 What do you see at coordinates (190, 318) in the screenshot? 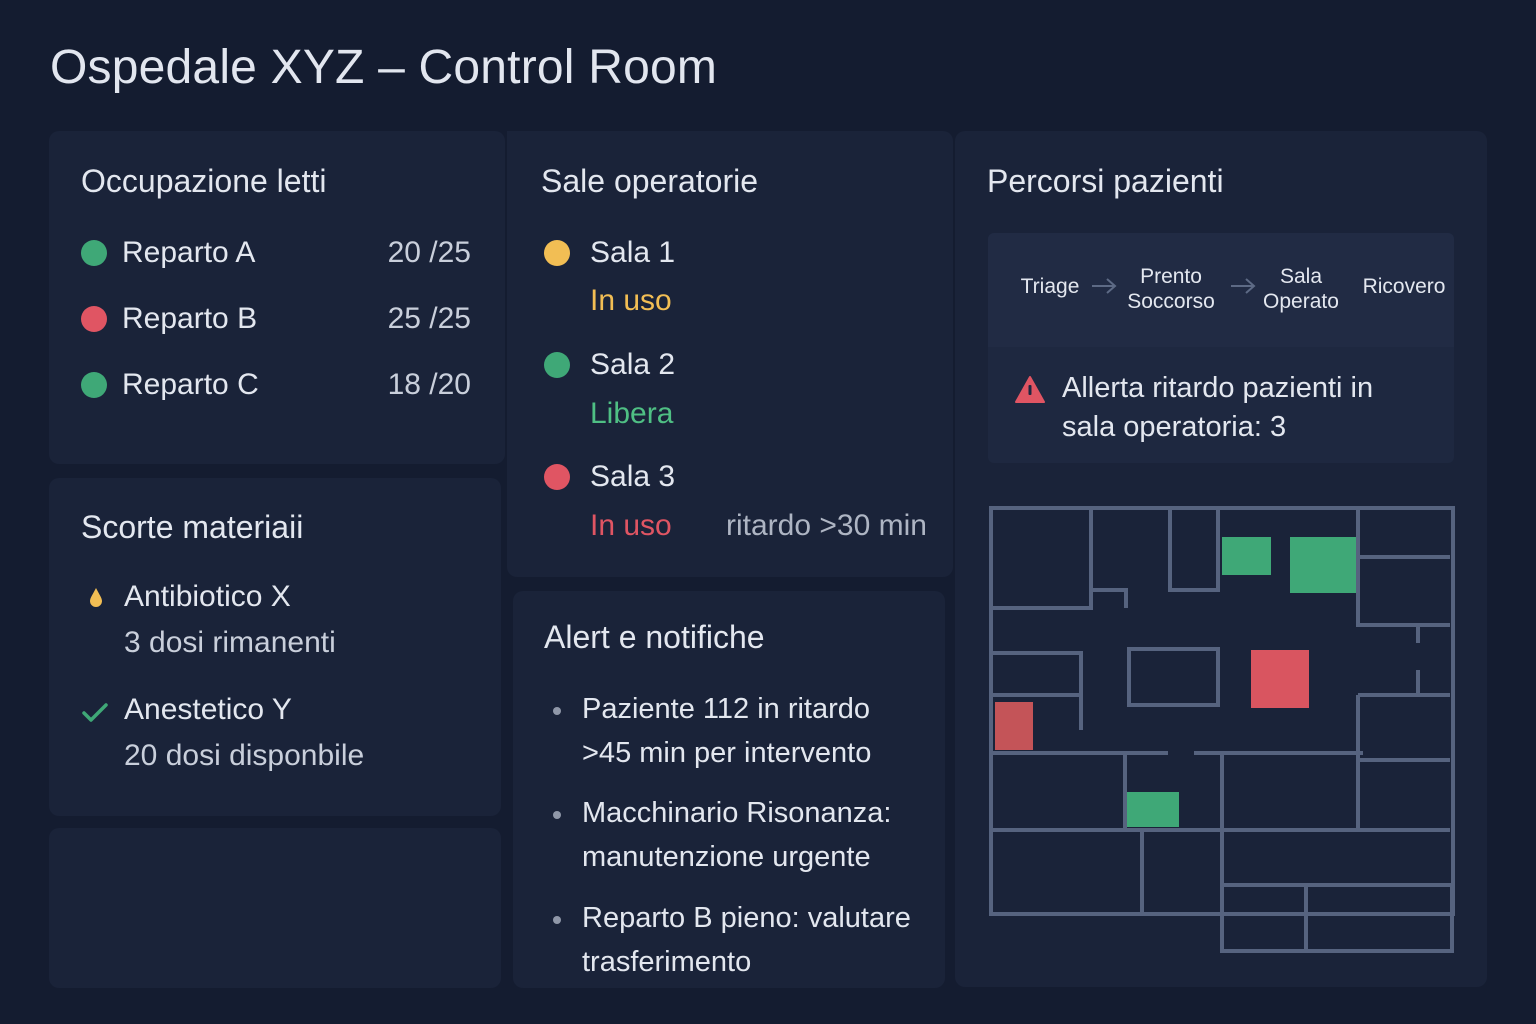
I see `ward-name: Reparto B` at bounding box center [190, 318].